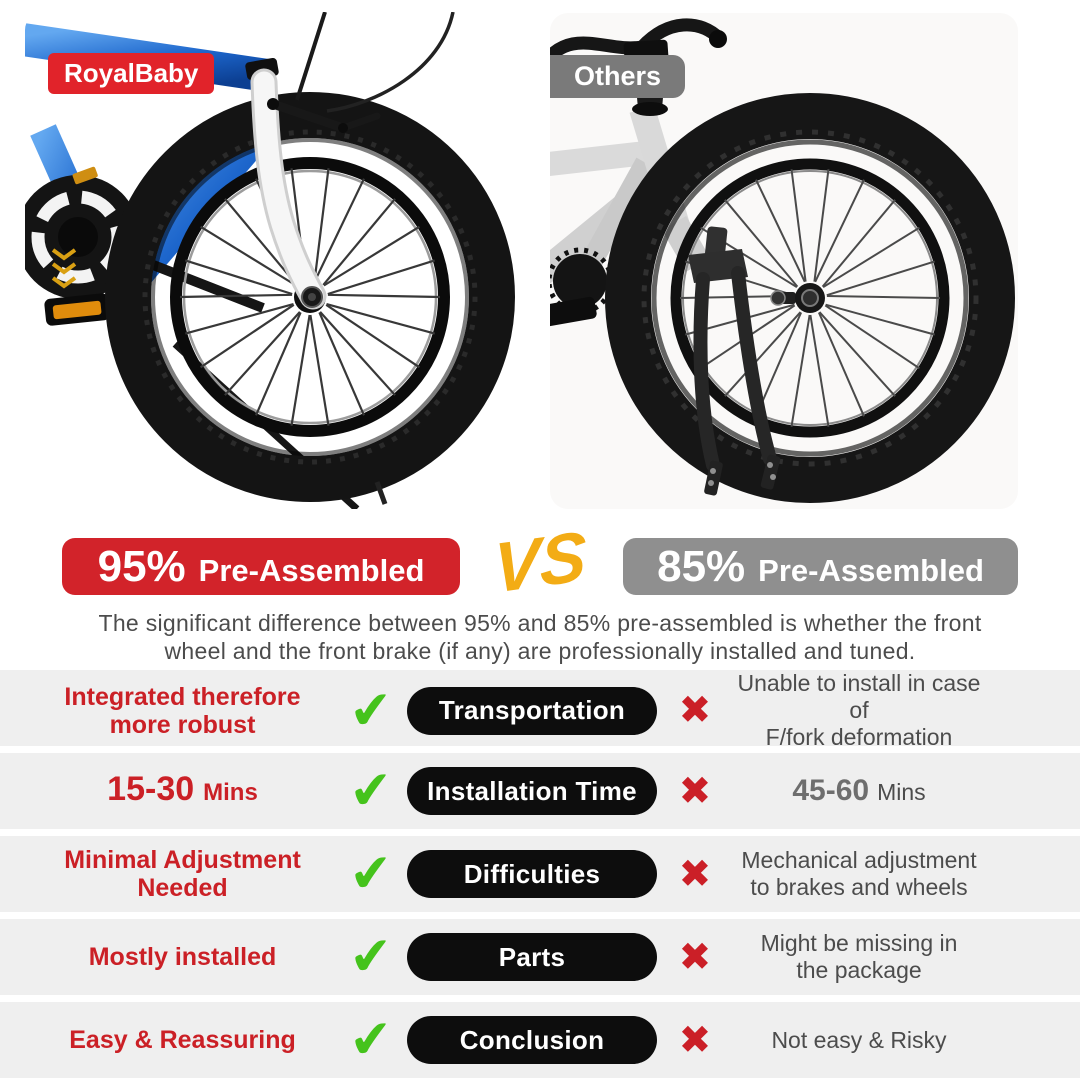 The width and height of the screenshot is (1080, 1080). What do you see at coordinates (311, 570) in the screenshot?
I see `banner-95-label: Pre-Assembled` at bounding box center [311, 570].